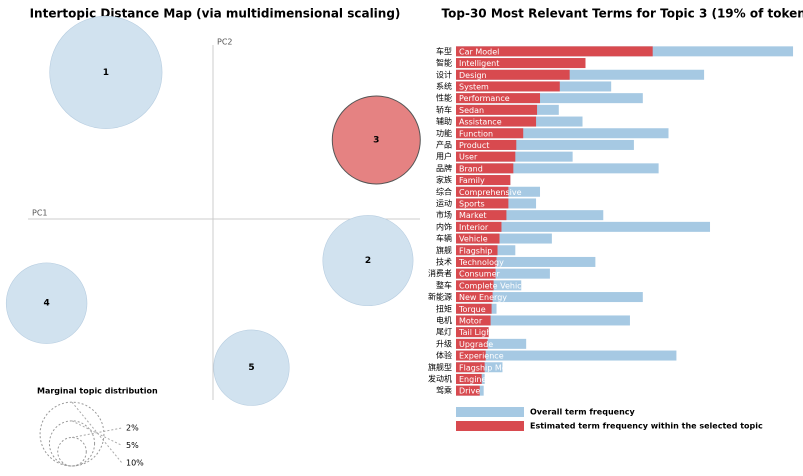 Image resolution: width=803 pixels, height=476 pixels. Describe the element at coordinates (444, 343) in the screenshot. I see `term-category: 升级` at that location.